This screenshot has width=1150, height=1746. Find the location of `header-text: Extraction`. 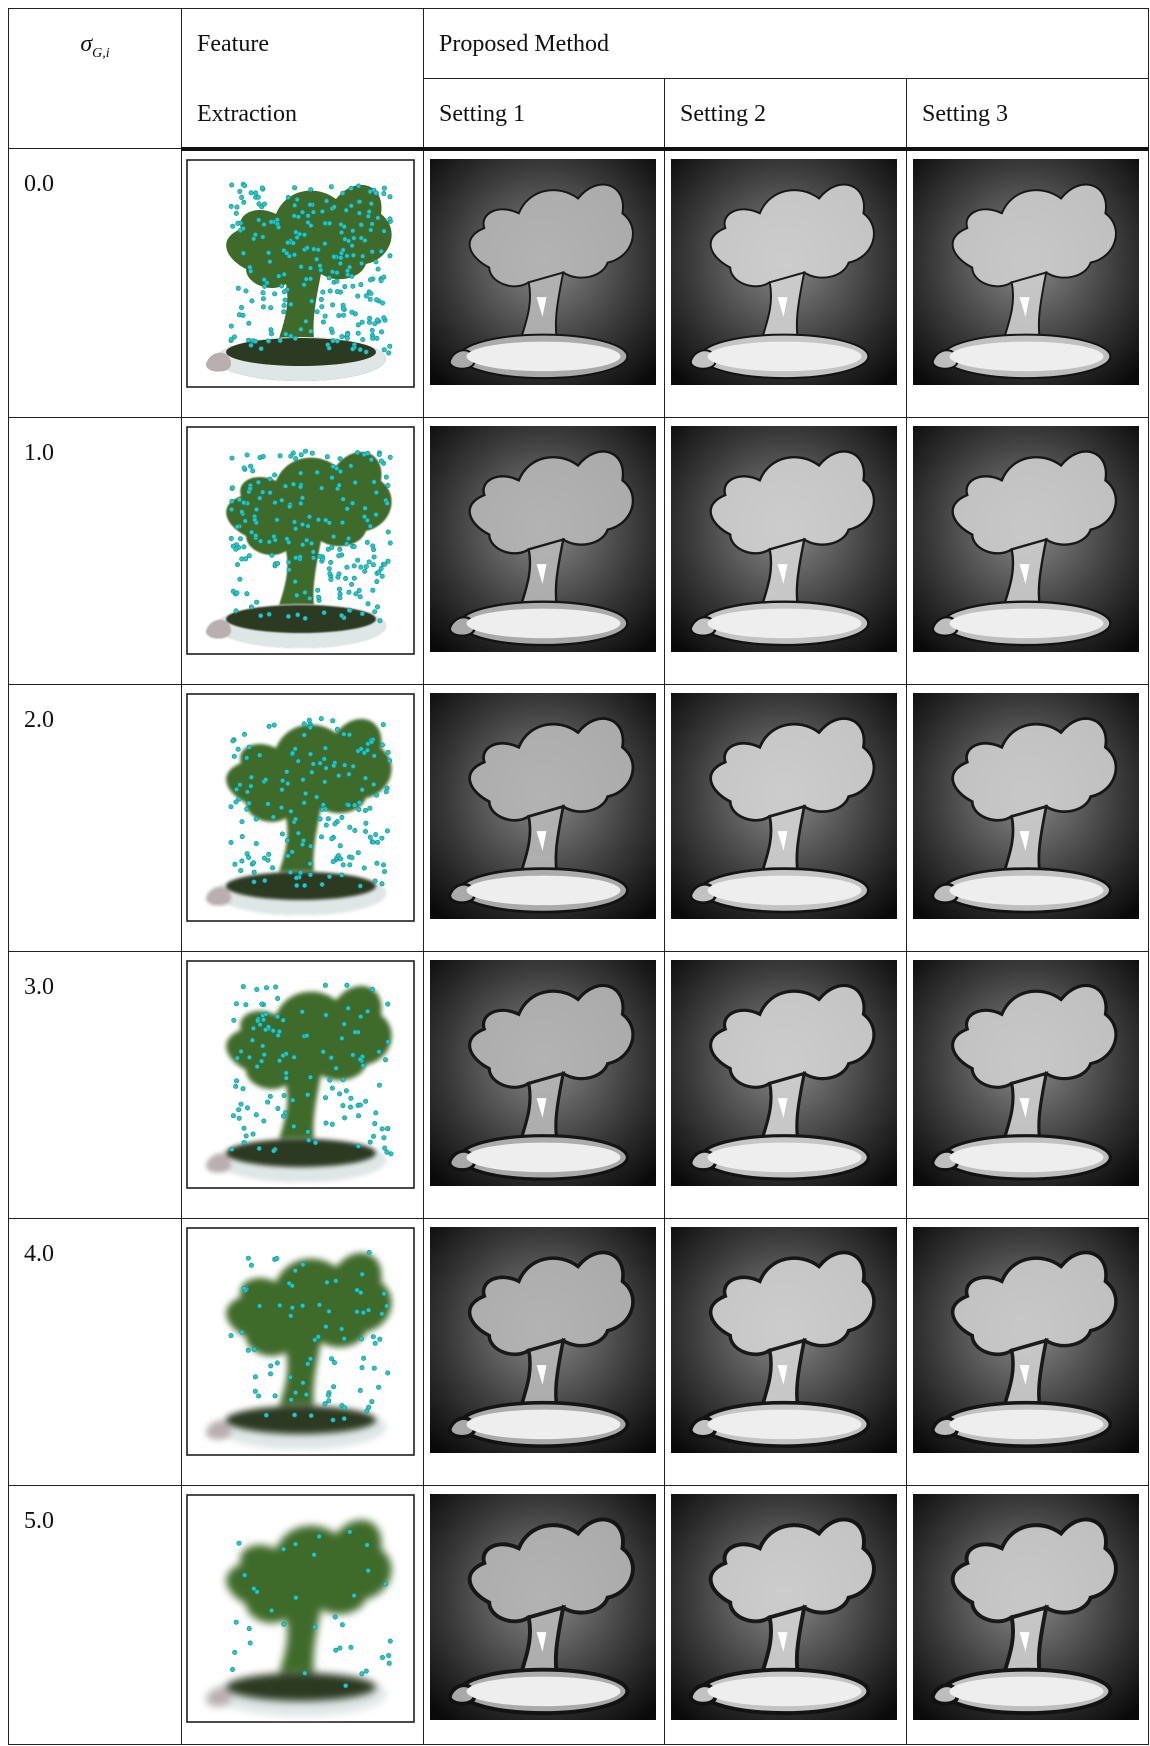

header-text: Extraction is located at coordinates (247, 113).